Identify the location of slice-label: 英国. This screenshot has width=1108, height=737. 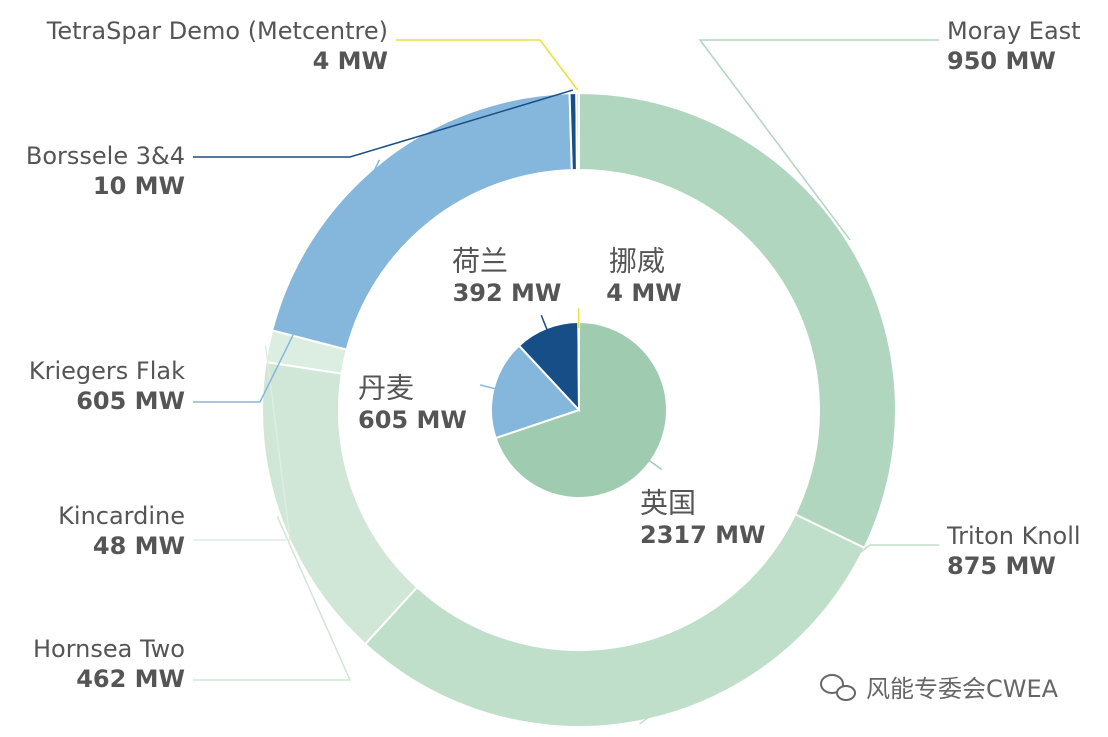
(668, 503).